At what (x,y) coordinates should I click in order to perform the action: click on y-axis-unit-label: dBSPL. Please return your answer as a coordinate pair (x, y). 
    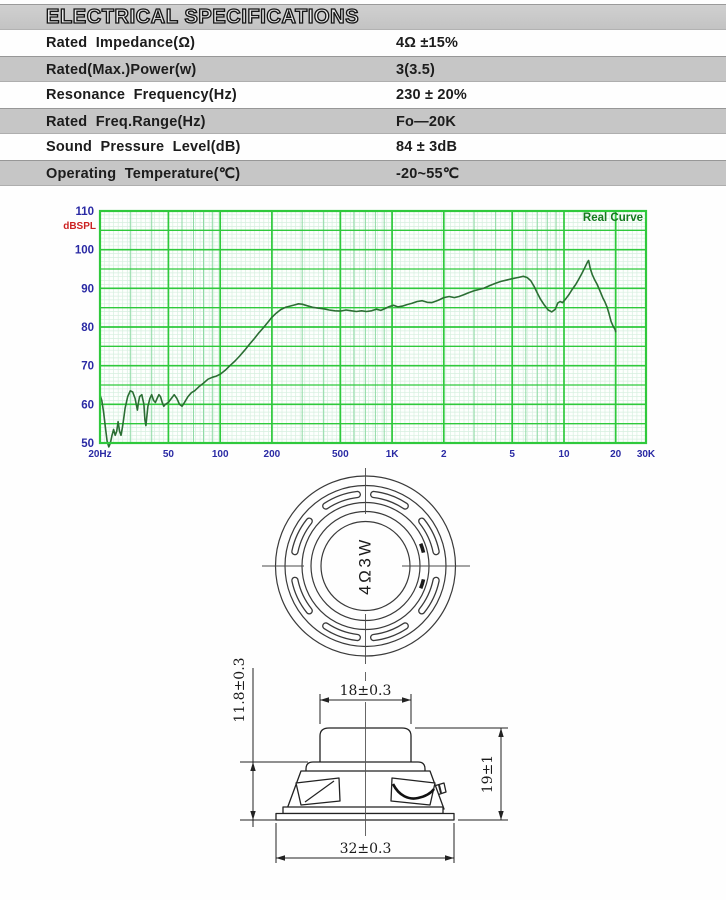
    Looking at the image, I should click on (79, 226).